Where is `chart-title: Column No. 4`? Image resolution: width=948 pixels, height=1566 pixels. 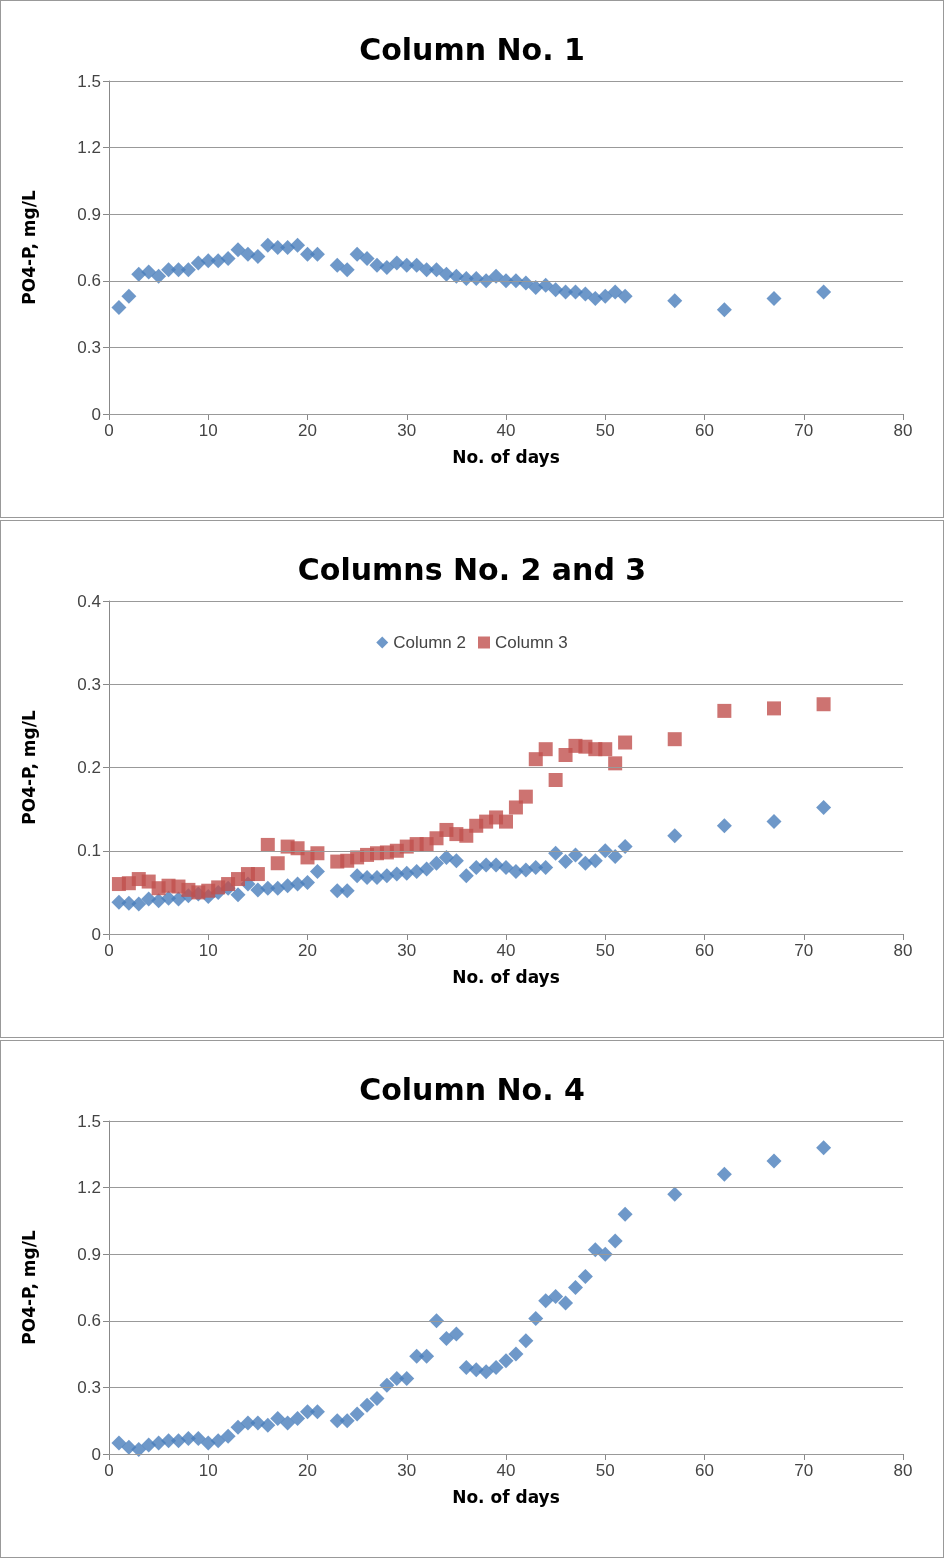 chart-title: Column No. 4 is located at coordinates (472, 1089).